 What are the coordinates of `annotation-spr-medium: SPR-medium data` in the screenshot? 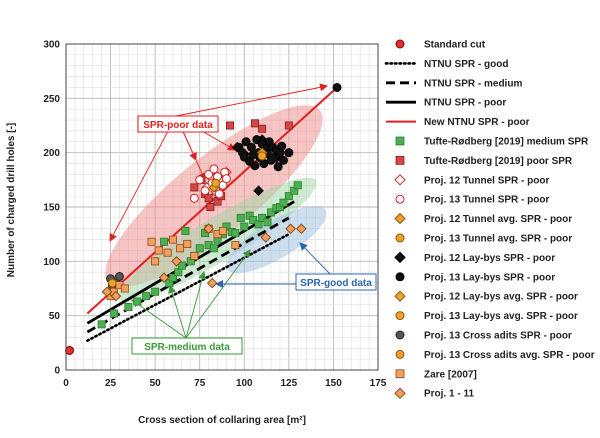 It's located at (187, 347).